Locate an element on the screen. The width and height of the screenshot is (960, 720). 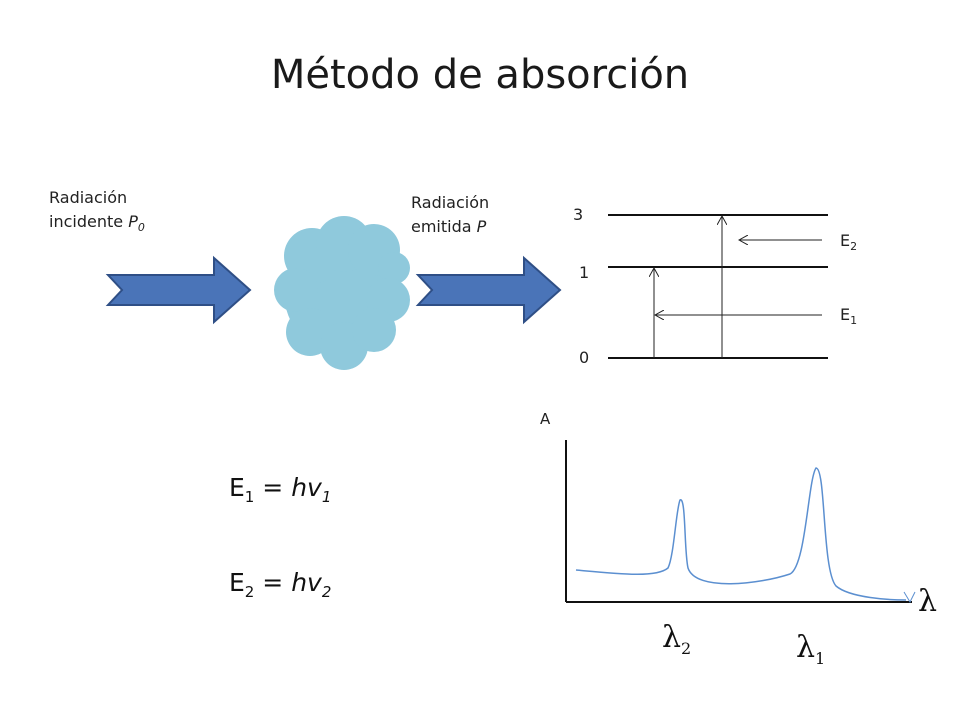
e2-label: E2 is located at coordinates (848, 242).